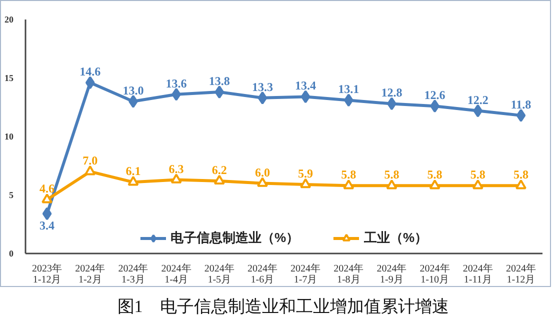  Describe the element at coordinates (11, 253) in the screenshot. I see `y-tick-label: 0` at that location.